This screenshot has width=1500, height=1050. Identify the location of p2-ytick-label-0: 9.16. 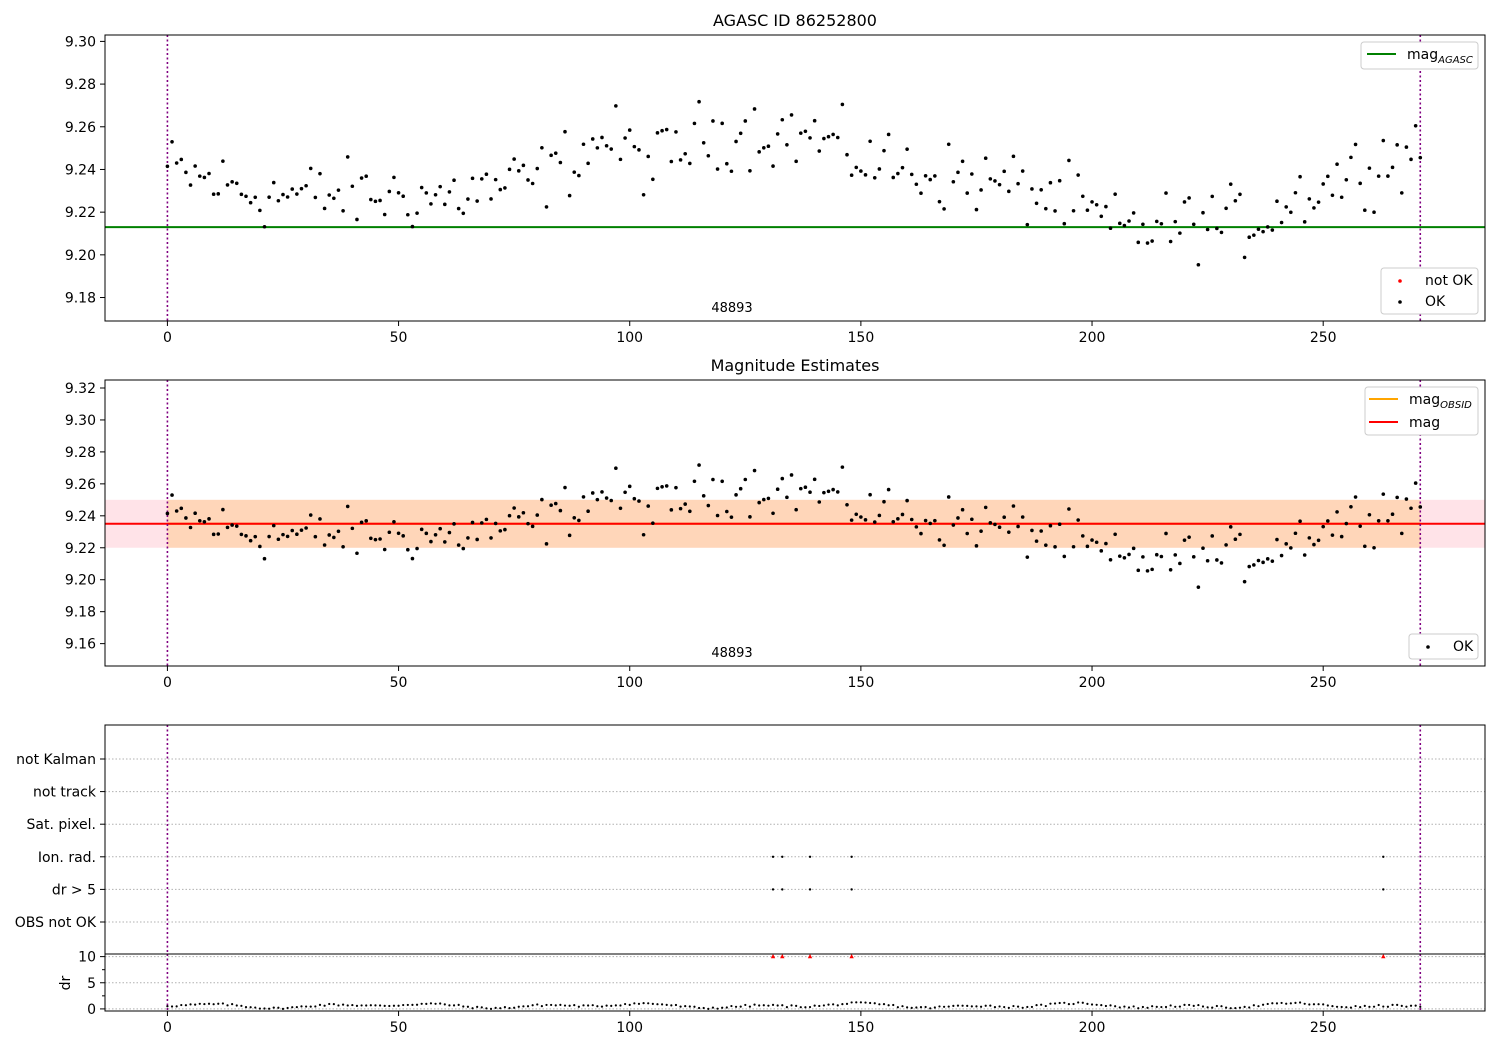
(80, 645).